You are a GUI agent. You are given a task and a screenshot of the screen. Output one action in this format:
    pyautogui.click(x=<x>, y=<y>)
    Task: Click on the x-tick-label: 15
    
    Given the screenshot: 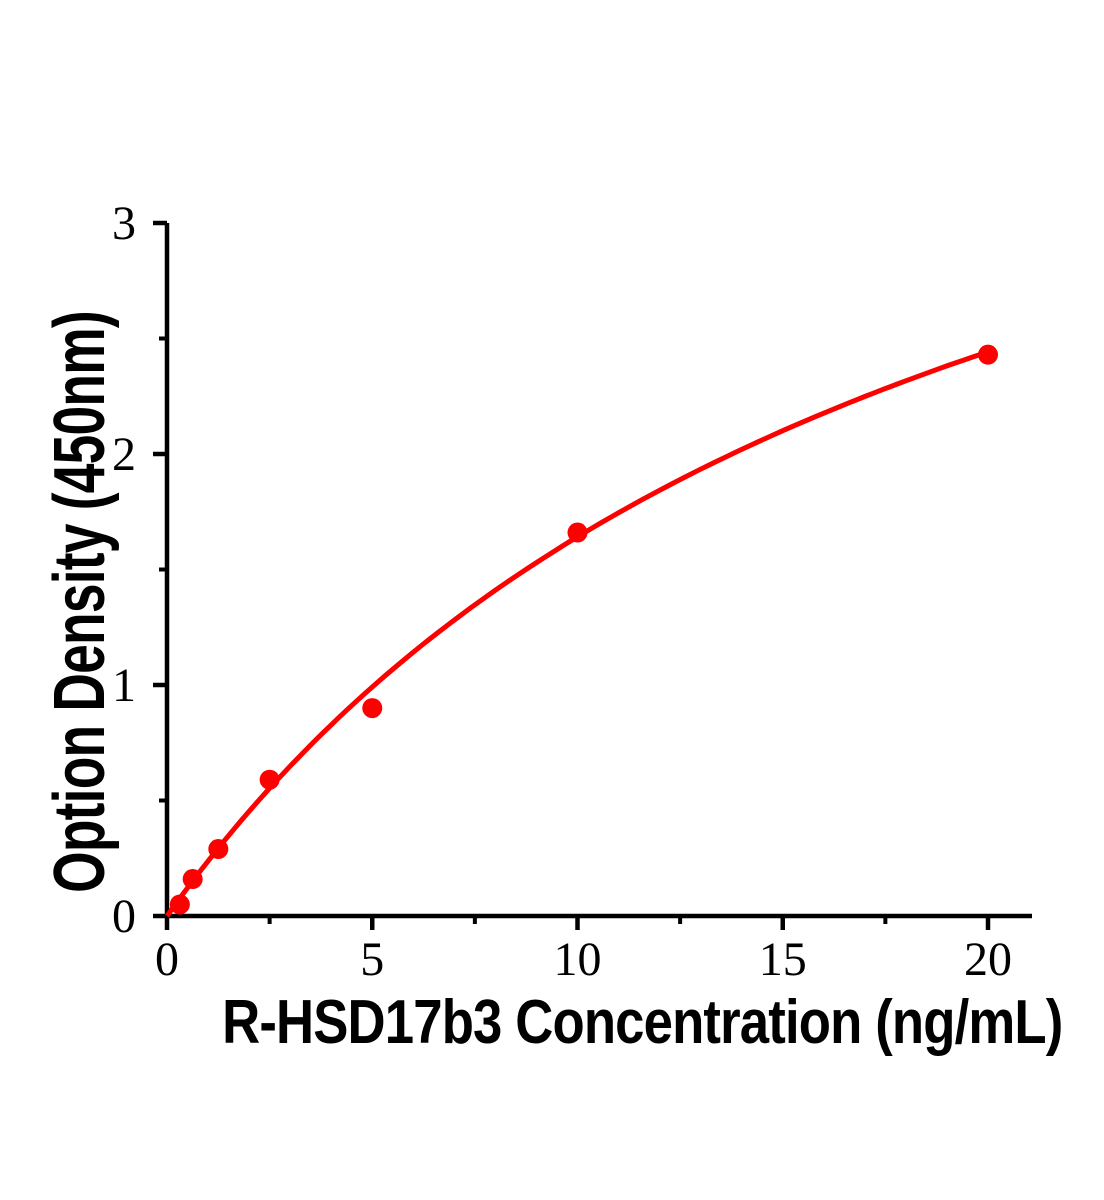 What is the action you would take?
    pyautogui.click(x=783, y=959)
    